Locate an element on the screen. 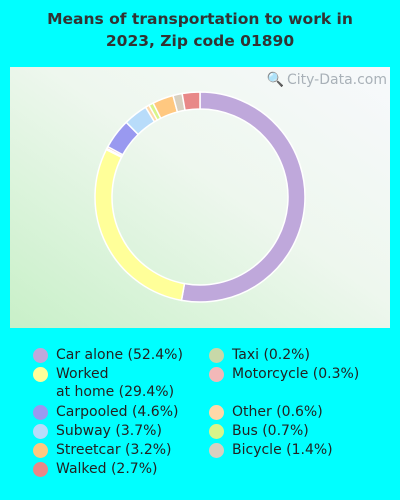 This screenshot has height=500, width=400. legend-item-other: Other (0.6%) is located at coordinates (266, 412).